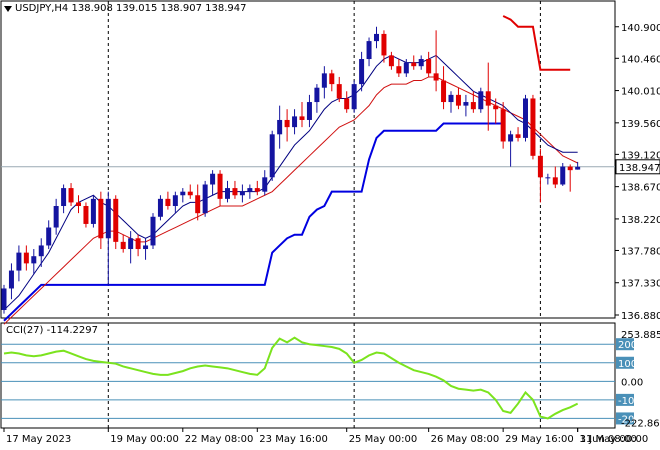 The height and width of the screenshot is (450, 660). What do you see at coordinates (293, 439) in the screenshot?
I see `x-tick-label: 23 May 16:00` at bounding box center [293, 439].